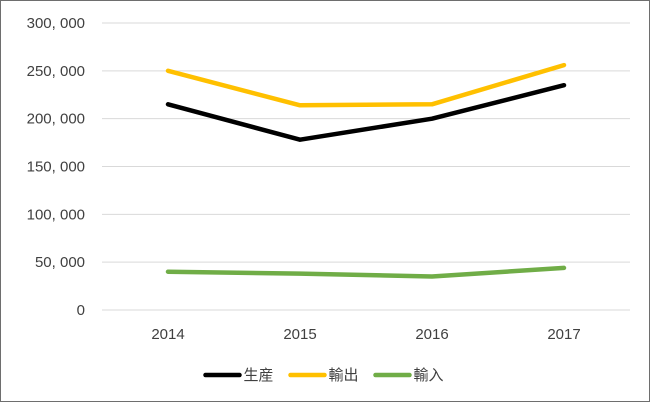  What do you see at coordinates (563, 334) in the screenshot?
I see `x-tick-label: 2017` at bounding box center [563, 334].